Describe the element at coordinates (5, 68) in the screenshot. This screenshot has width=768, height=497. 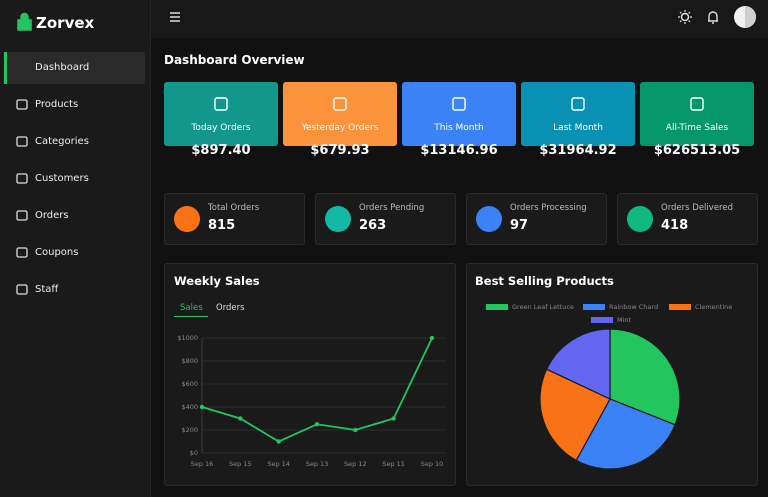
I see `nav-item-active-bar` at that location.